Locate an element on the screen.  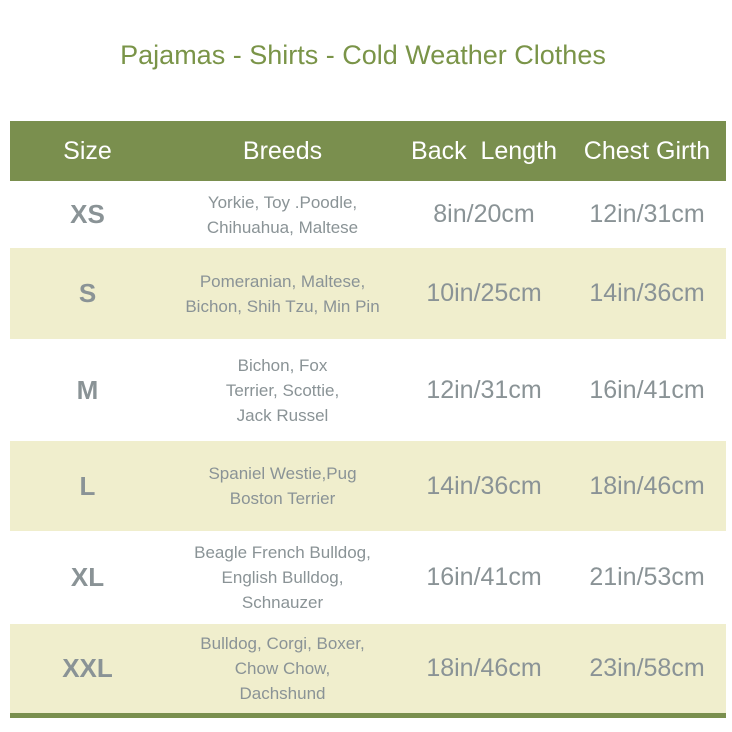
breeds-line: Yorkie, Toy .Poodle, is located at coordinates (282, 202).